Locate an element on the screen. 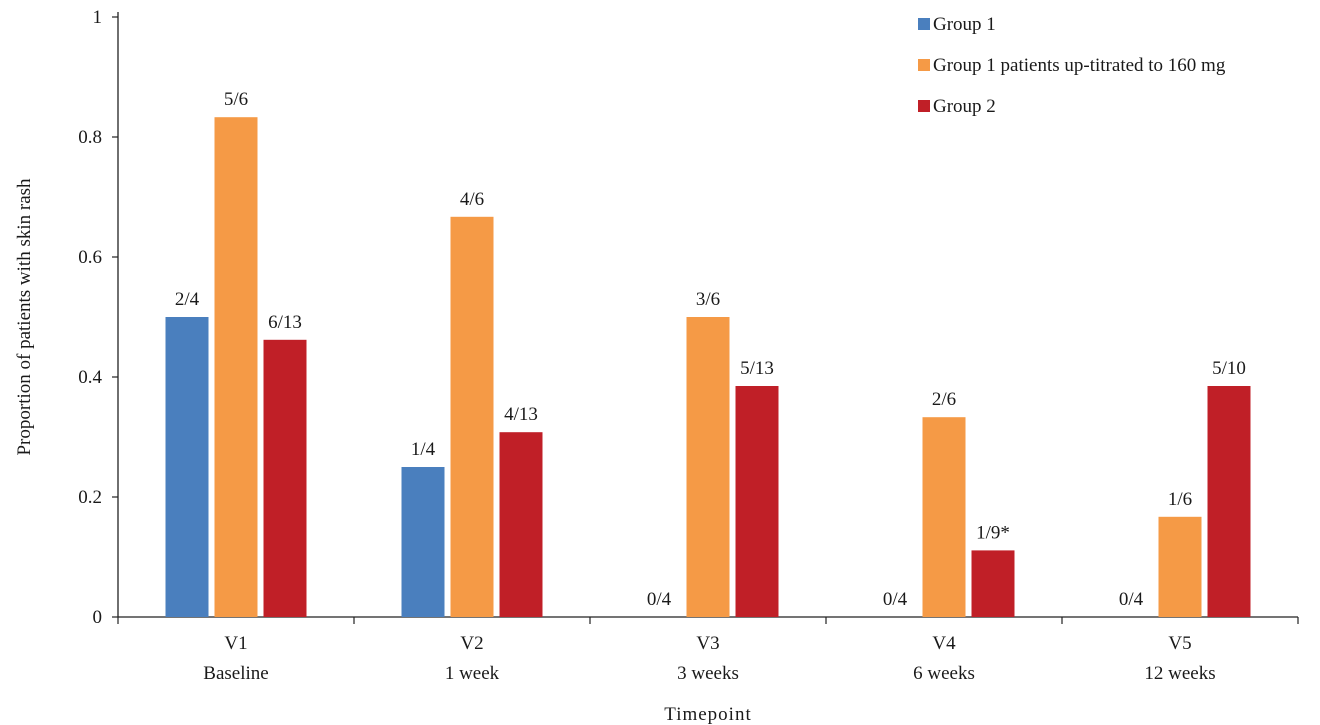  data-label: 2/4 is located at coordinates (187, 299).